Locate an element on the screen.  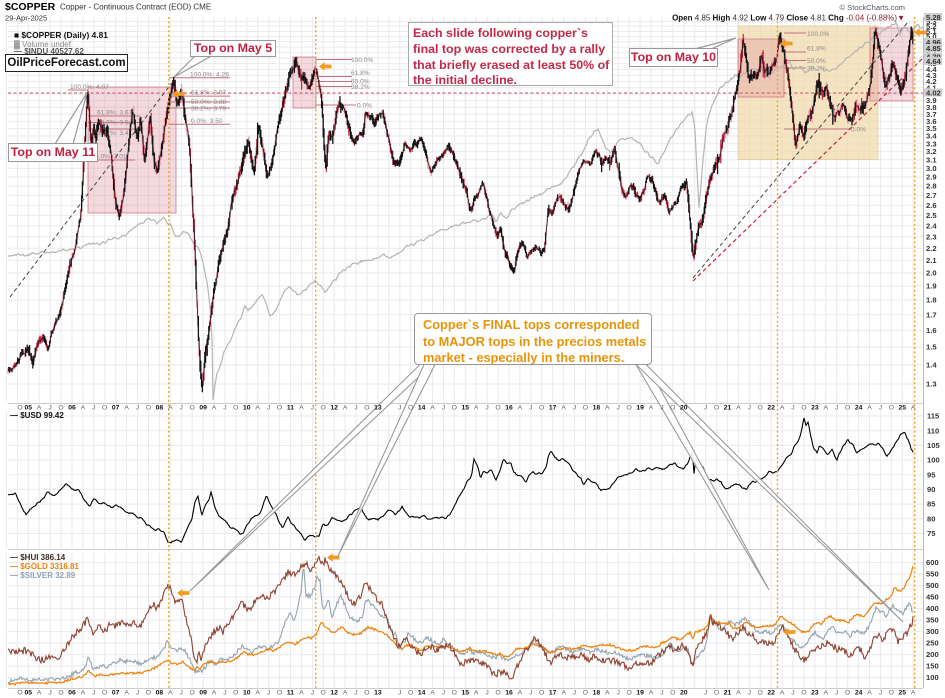
svg-text: $COPPER is located at coordinates (30, 7).